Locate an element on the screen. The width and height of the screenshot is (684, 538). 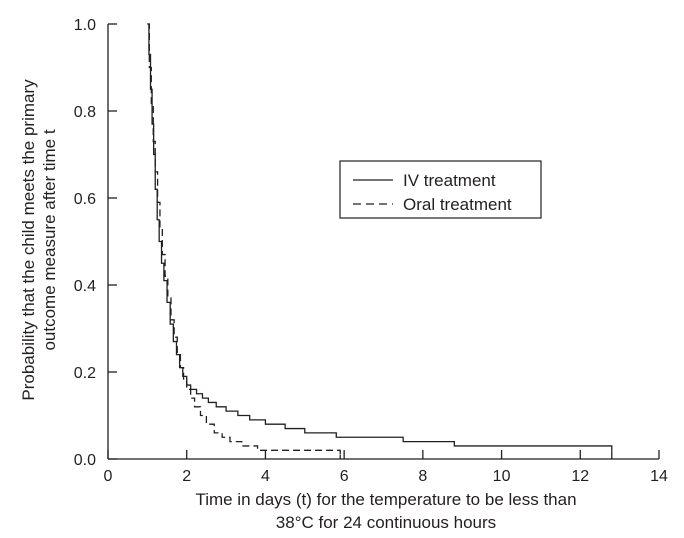
y-axis-title-line-2: outcome measure after time t is located at coordinates (49, 239).